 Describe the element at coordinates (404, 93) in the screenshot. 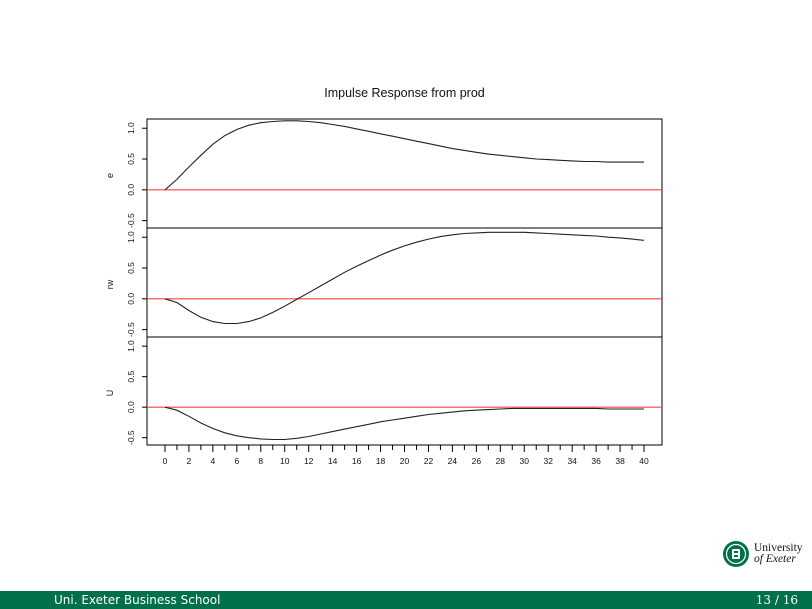

I see `chart-title: Impulse Response from prod` at that location.